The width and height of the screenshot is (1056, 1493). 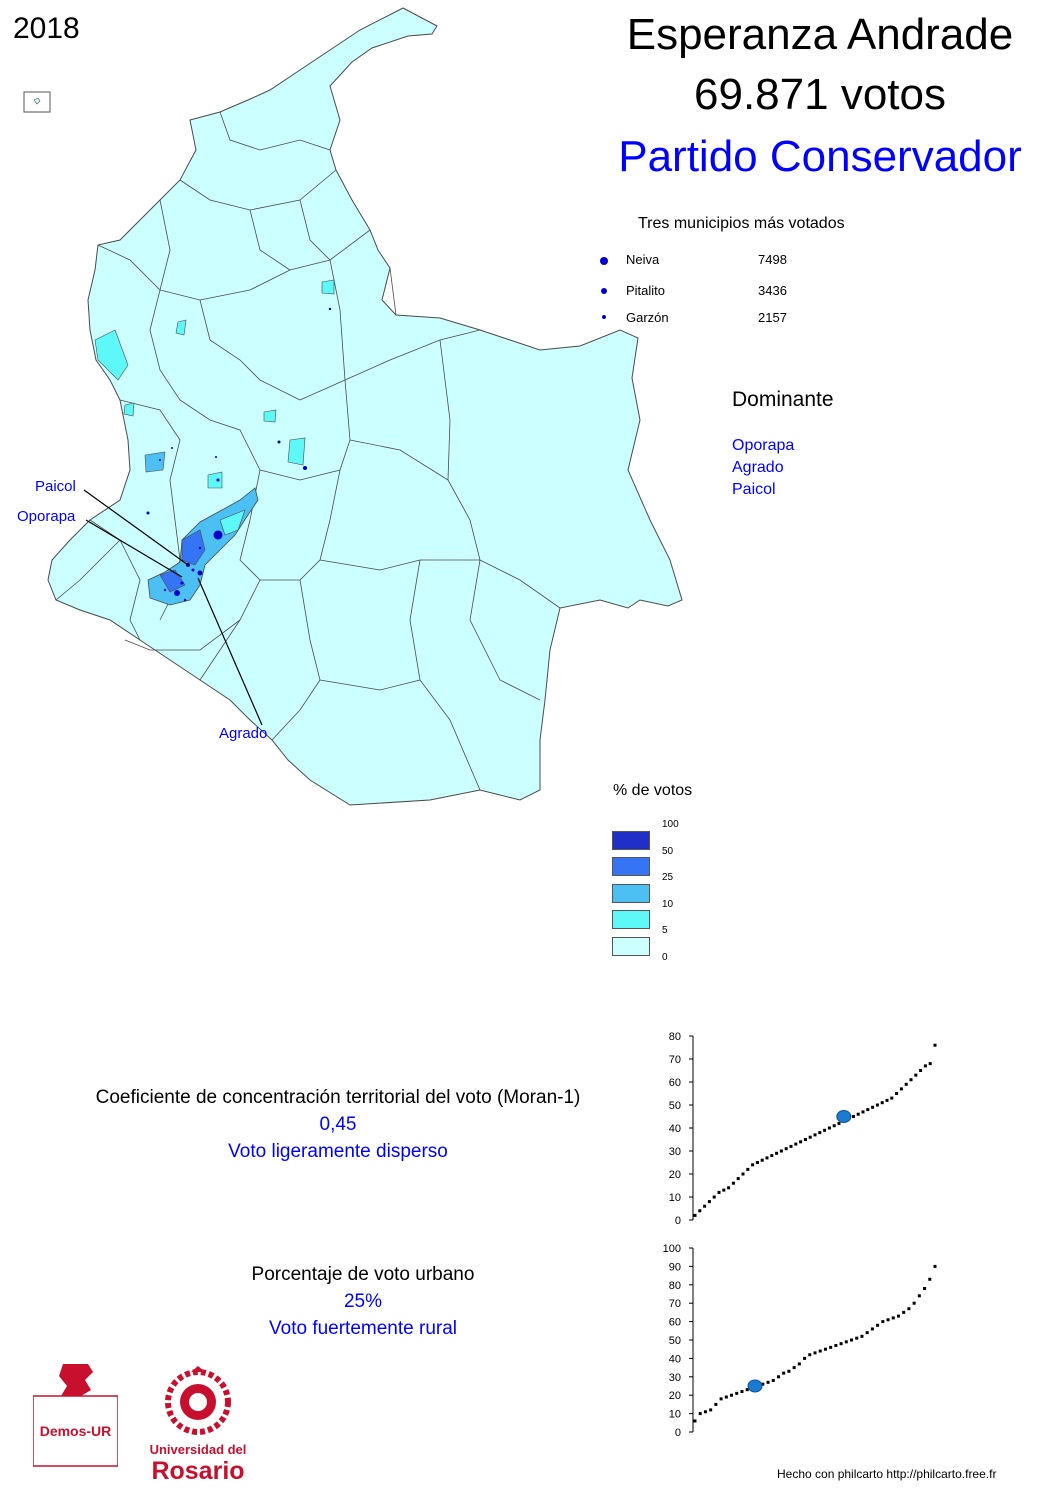 What do you see at coordinates (783, 399) in the screenshot?
I see `dominant-title: Dominante` at bounding box center [783, 399].